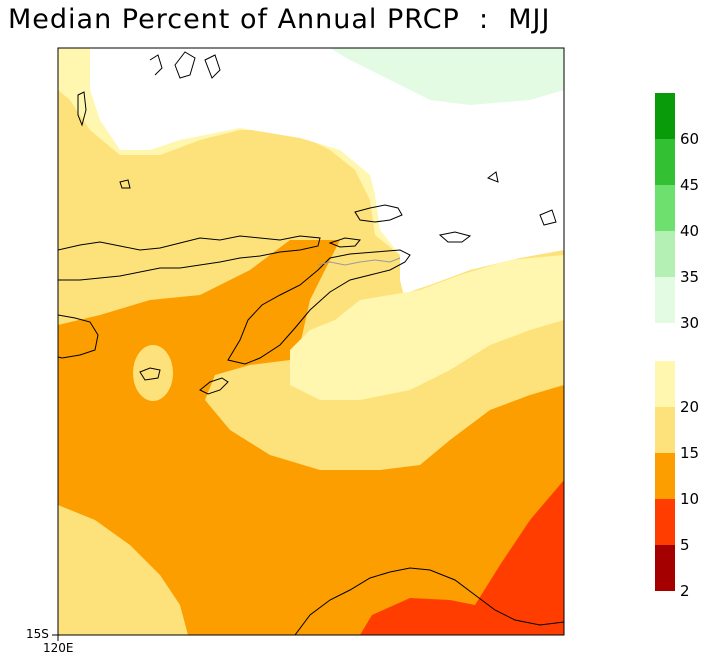 This screenshot has width=710, height=664. What do you see at coordinates (685, 591) in the screenshot?
I see `legend-lower-label-4: 2` at bounding box center [685, 591].